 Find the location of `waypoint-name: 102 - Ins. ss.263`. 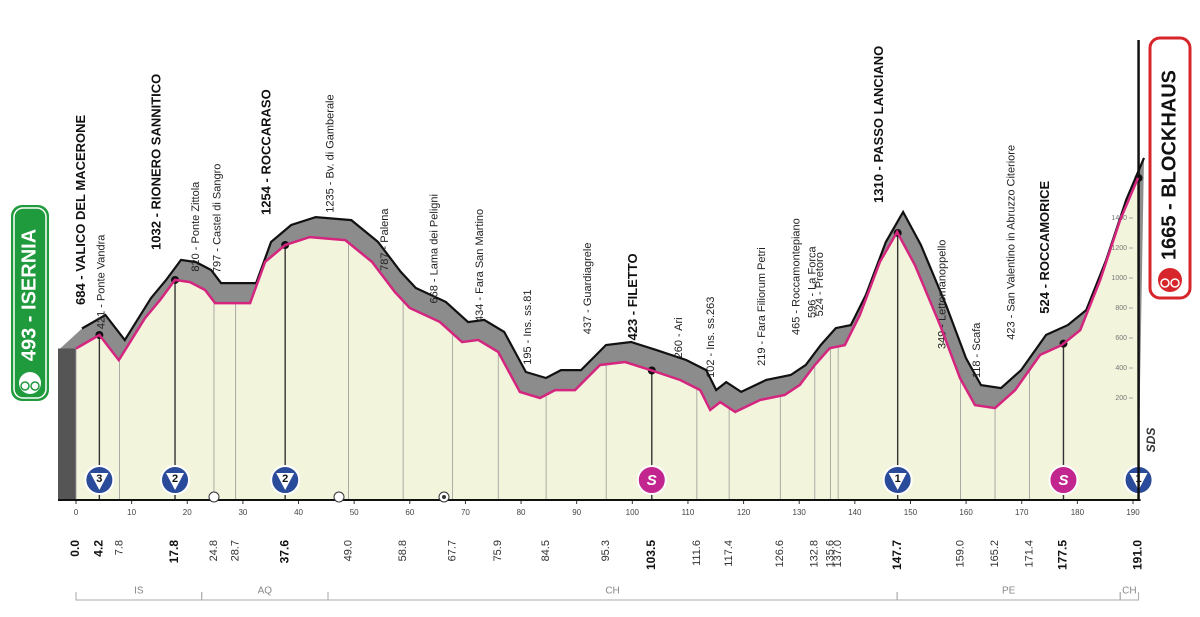

waypoint-name: 102 - Ins. ss.263 is located at coordinates (711, 337).